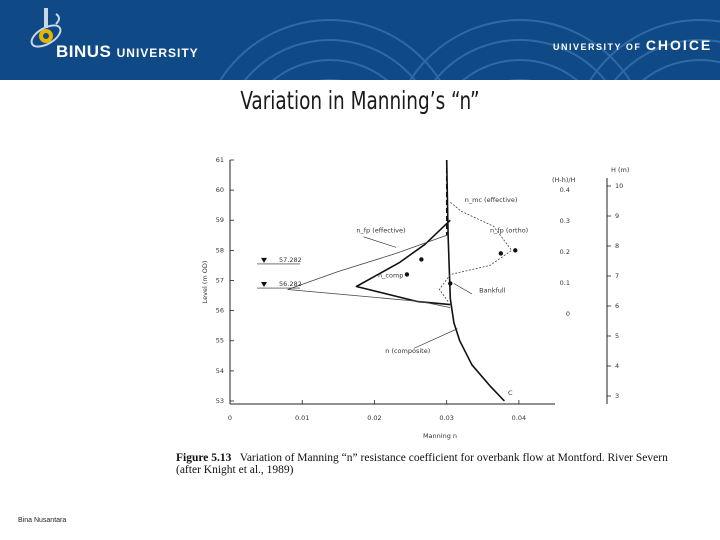 The width and height of the screenshot is (720, 540). Describe the element at coordinates (617, 306) in the screenshot. I see `right-axis-tick-label: 6` at that location.